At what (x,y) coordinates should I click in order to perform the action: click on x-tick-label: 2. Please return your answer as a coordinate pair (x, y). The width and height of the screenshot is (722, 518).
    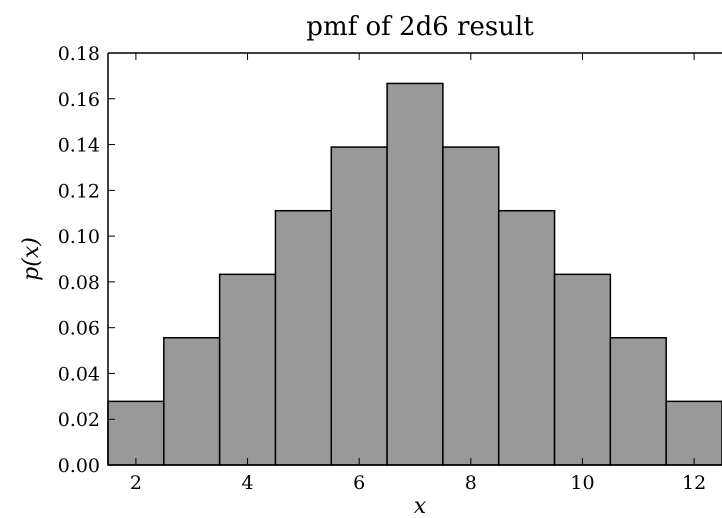
    Looking at the image, I should click on (136, 483).